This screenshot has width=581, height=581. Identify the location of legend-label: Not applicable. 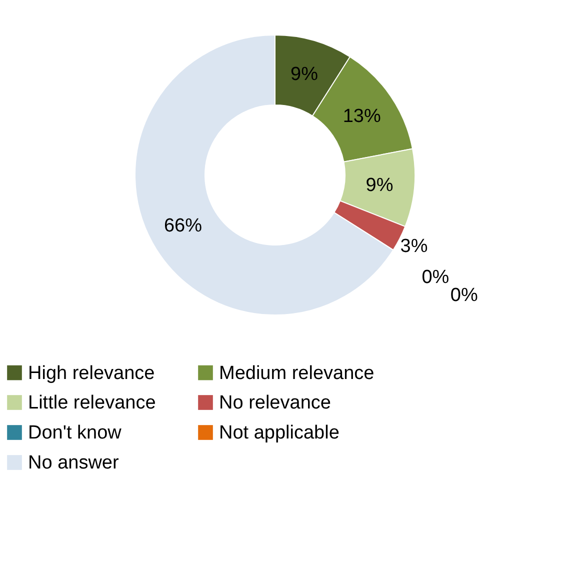
(279, 433).